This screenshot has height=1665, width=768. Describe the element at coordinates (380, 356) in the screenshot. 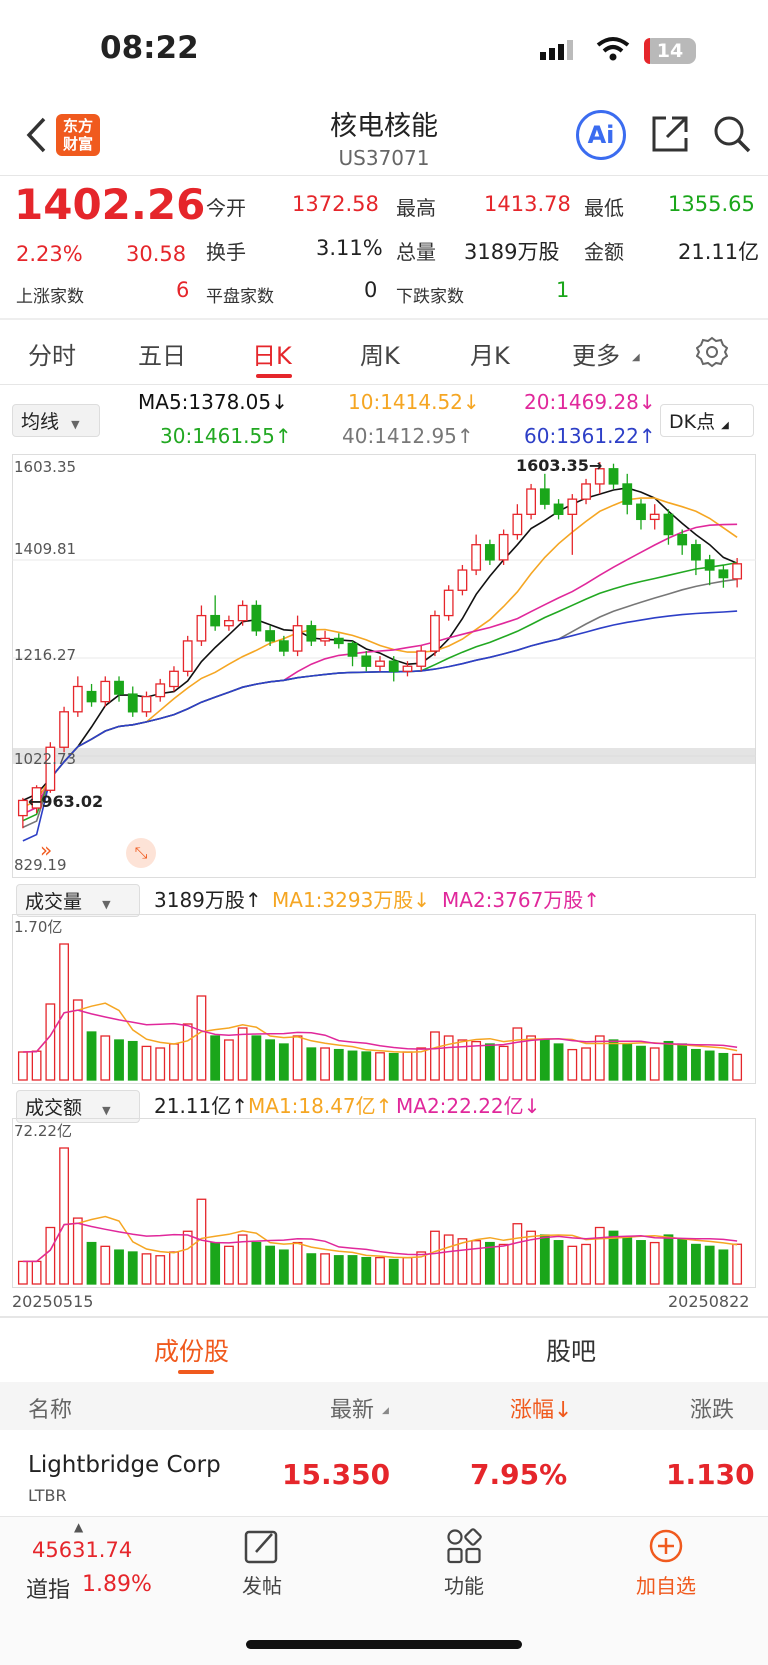

I see `tab-weekly-k: 周K` at that location.